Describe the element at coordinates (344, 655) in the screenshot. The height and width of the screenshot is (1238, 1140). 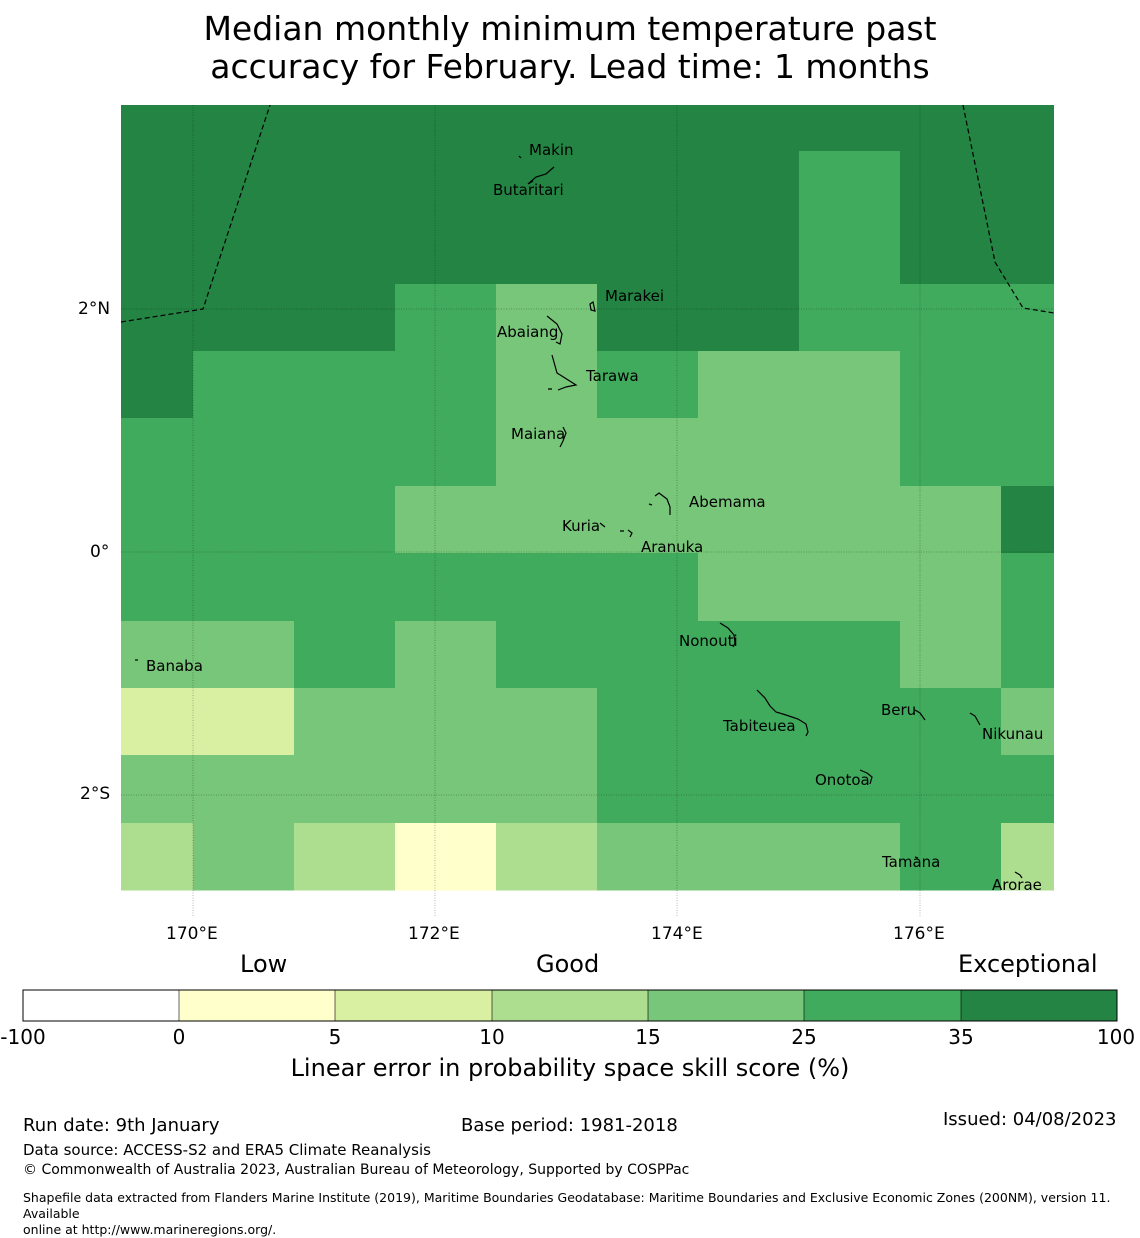
I see `grid-cell-r8-c2` at that location.